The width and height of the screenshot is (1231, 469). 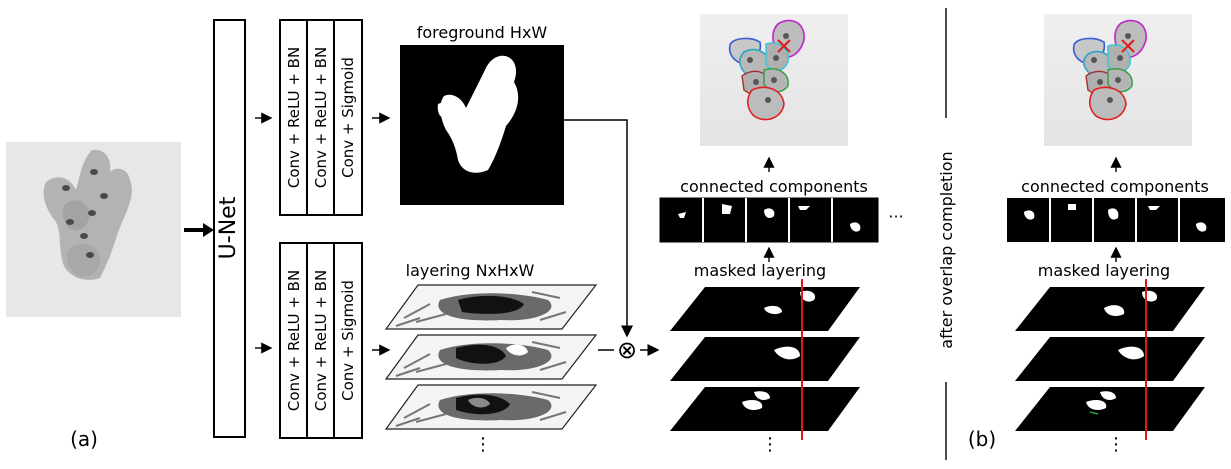 I want to click on foreground-label: foreground HxW, so click(x=482, y=32).